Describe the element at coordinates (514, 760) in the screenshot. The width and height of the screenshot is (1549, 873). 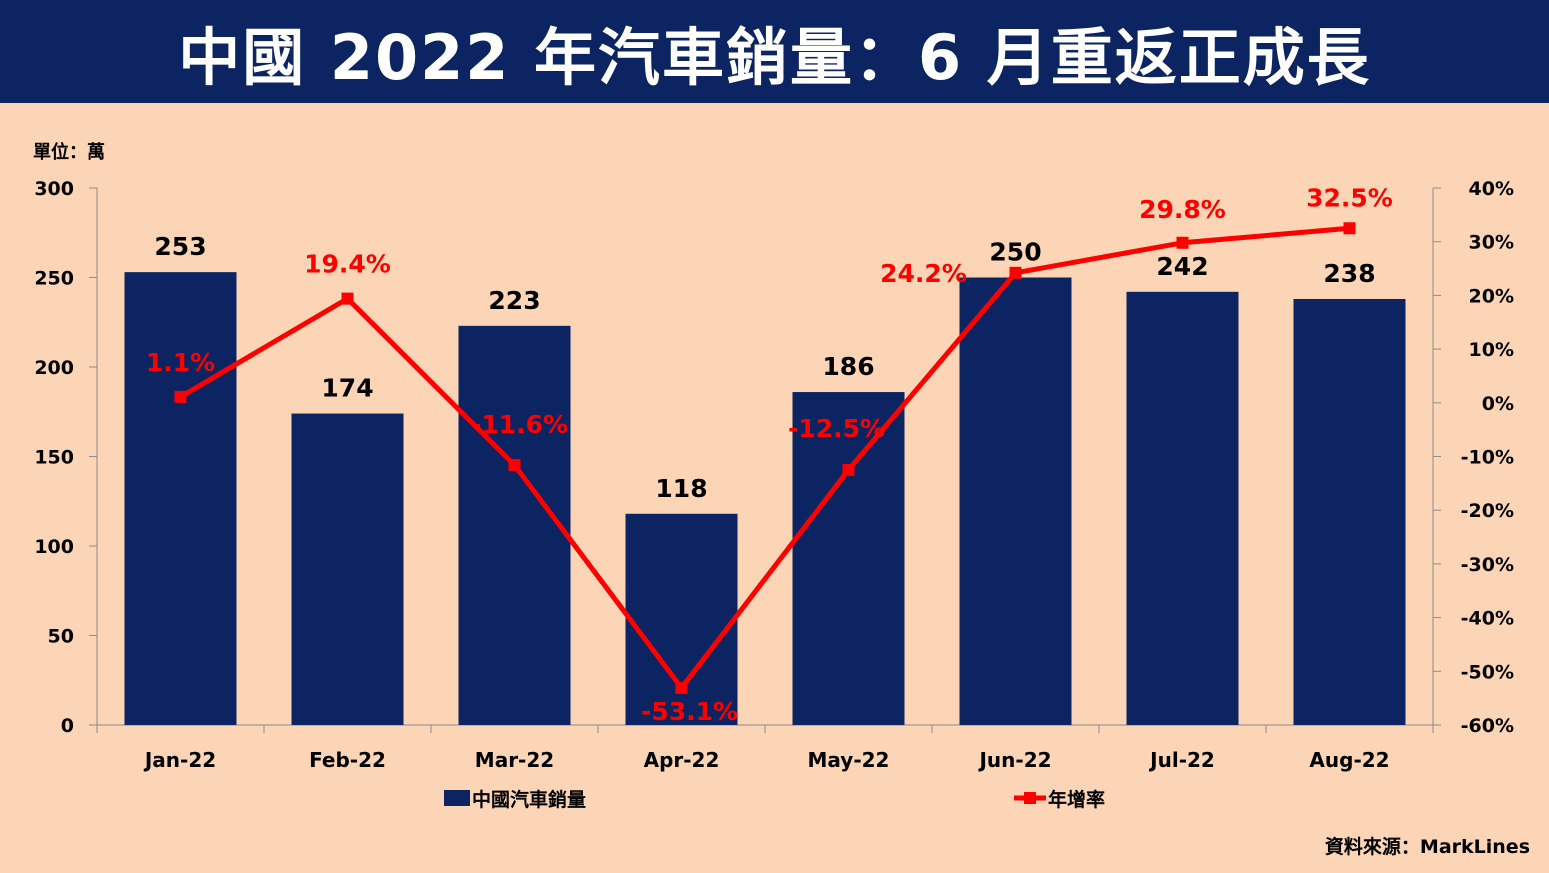
I see `x-tick-label: Mar-22` at that location.